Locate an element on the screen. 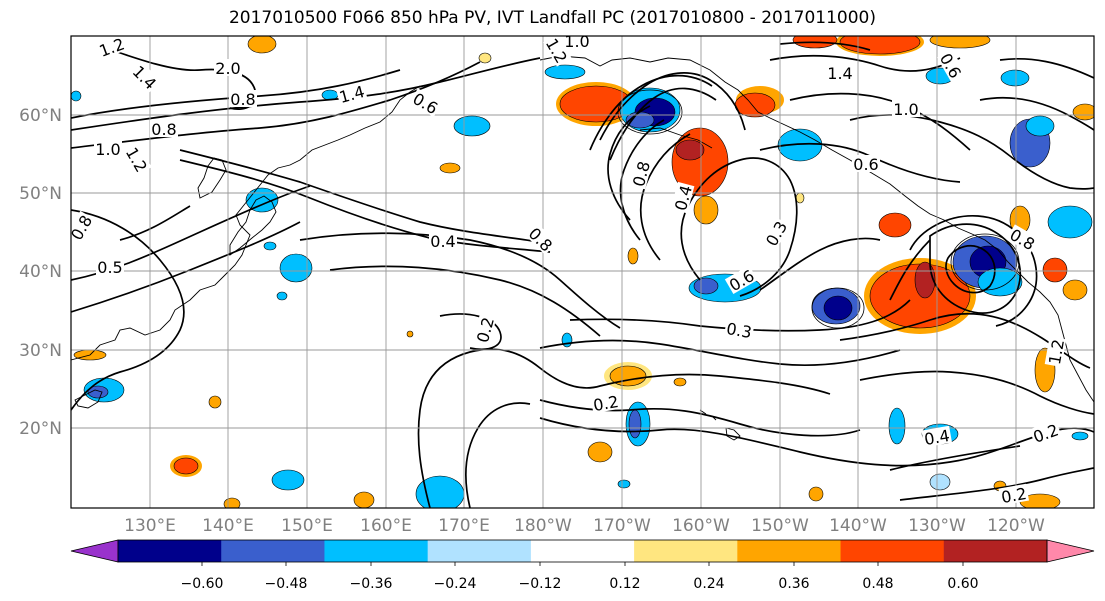  colorbar-arrow-right is located at coordinates (1070, 551).